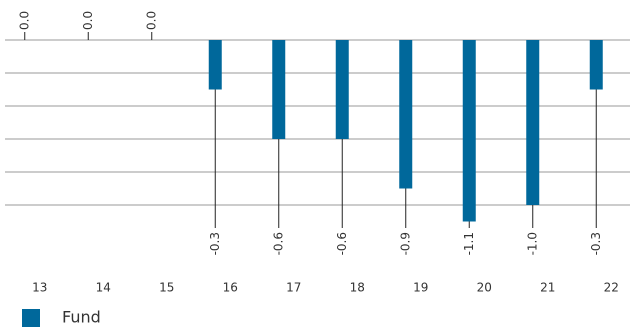 The image size is (638, 328). Describe the element at coordinates (547, 288) in the screenshot. I see `x-tick-label: 21` at that location.